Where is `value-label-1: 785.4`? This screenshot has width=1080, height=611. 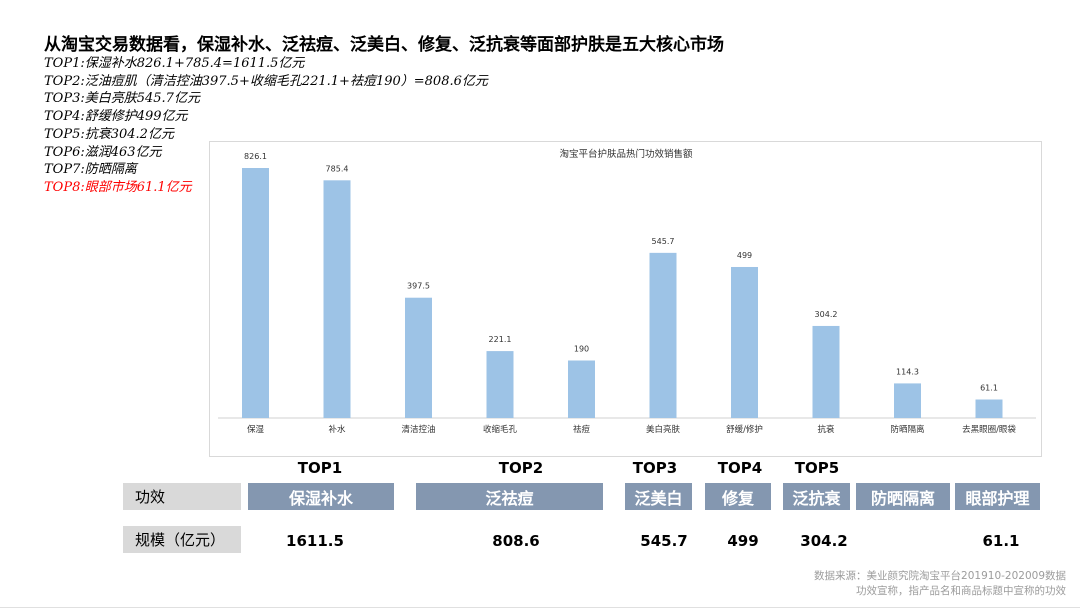
value-label-1: 785.4 is located at coordinates (337, 168).